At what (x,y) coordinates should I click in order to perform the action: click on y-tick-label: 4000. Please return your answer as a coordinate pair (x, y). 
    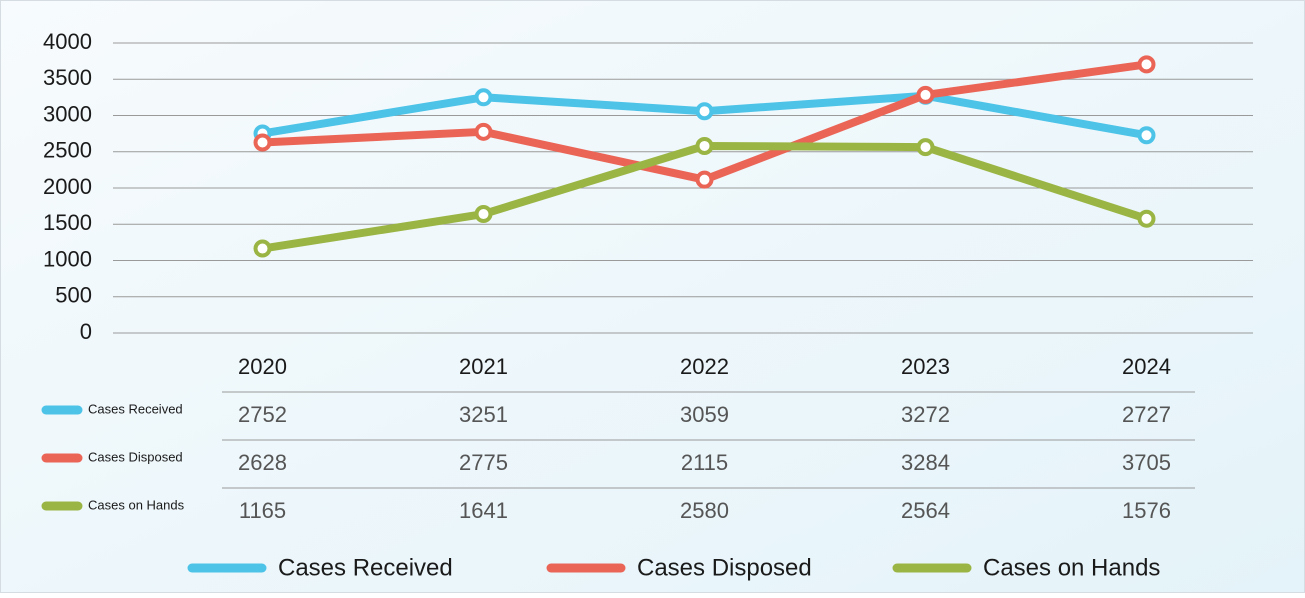
    Looking at the image, I should click on (67, 41).